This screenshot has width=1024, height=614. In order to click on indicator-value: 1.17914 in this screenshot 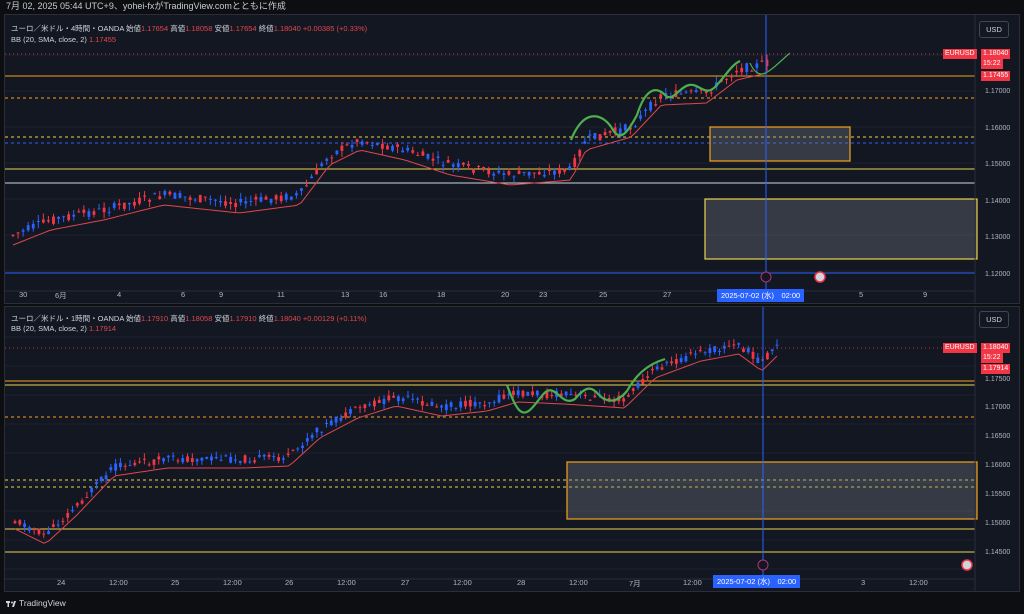, I will do `click(102, 328)`.